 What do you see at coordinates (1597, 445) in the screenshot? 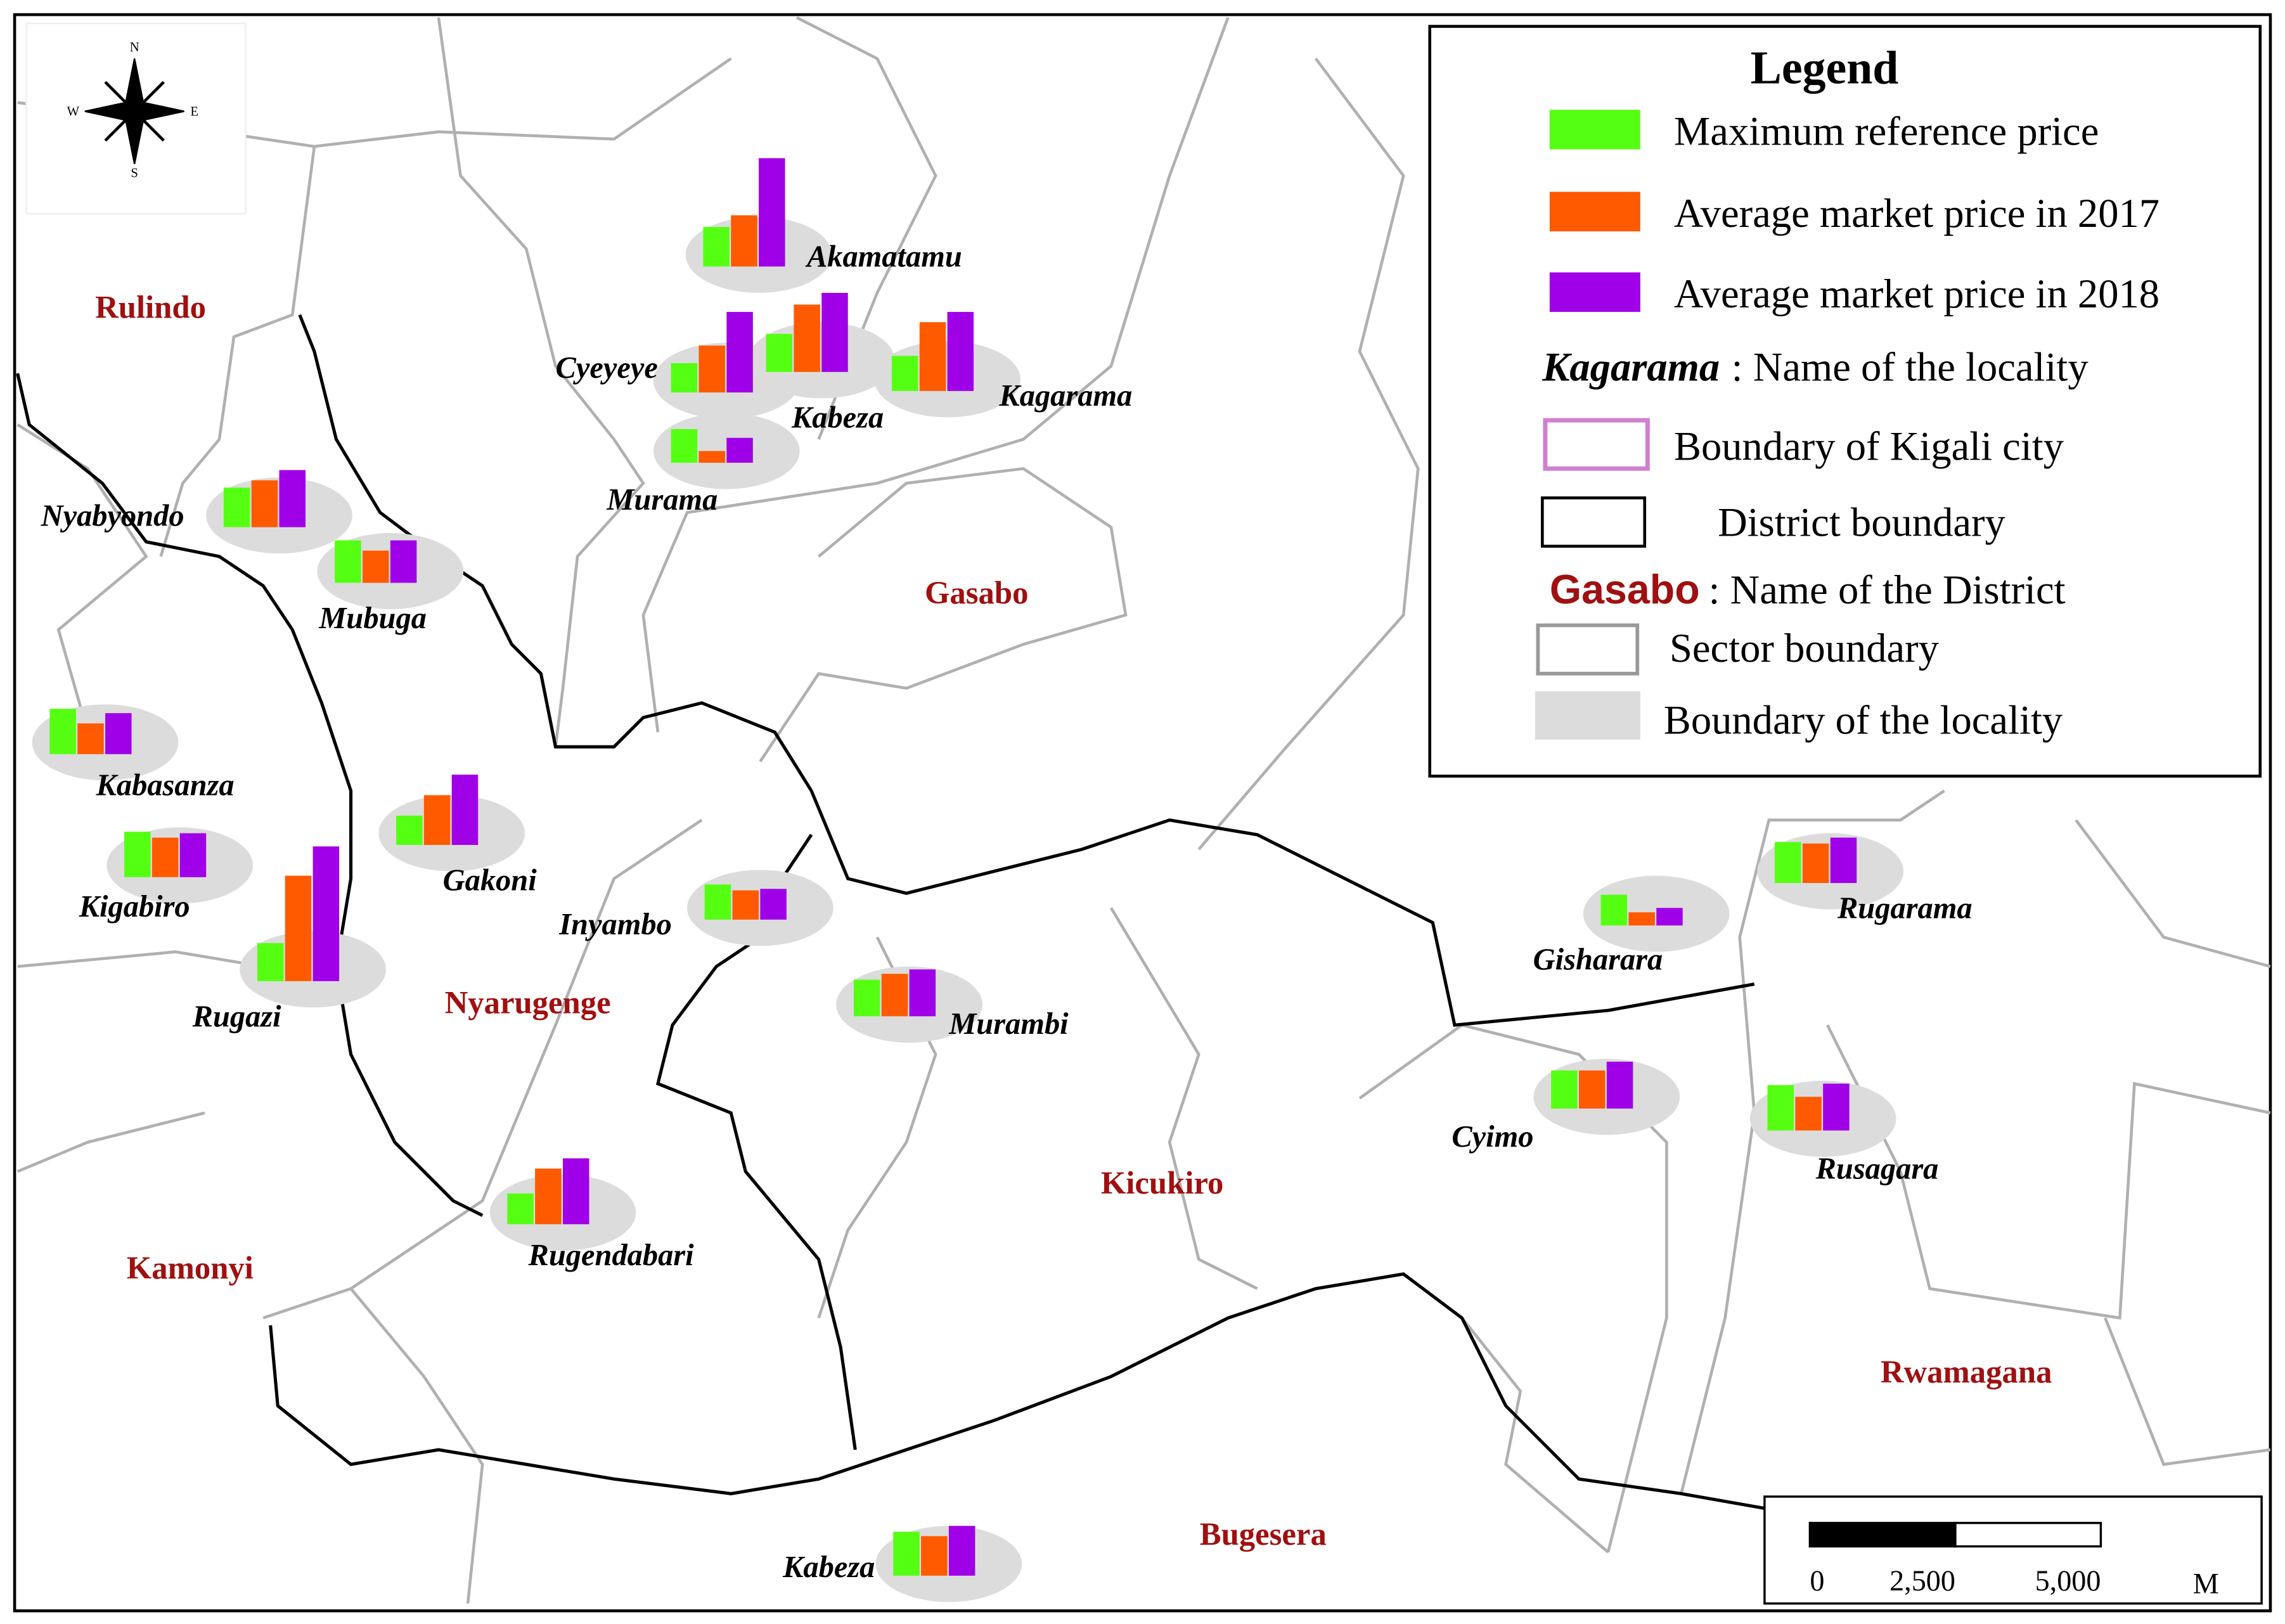
I see `legend-city-swatch` at bounding box center [1597, 445].